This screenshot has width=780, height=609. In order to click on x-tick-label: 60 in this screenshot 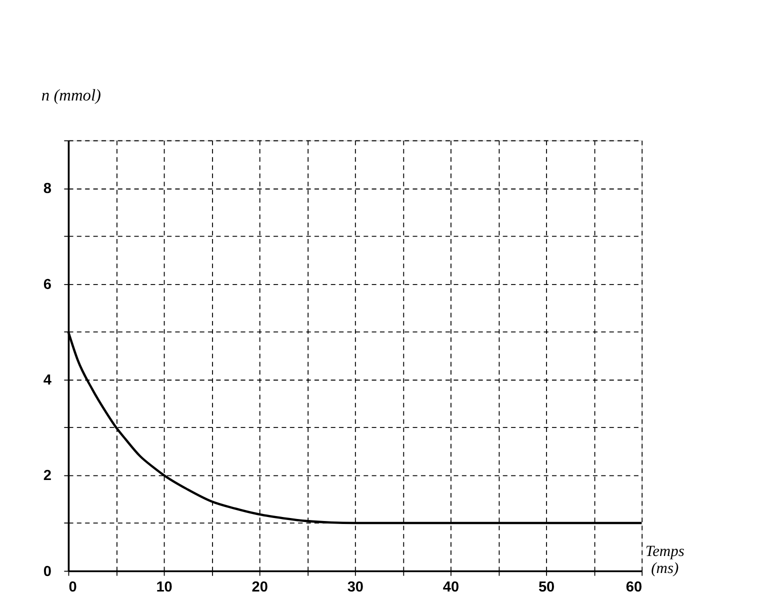, I will do `click(634, 587)`.